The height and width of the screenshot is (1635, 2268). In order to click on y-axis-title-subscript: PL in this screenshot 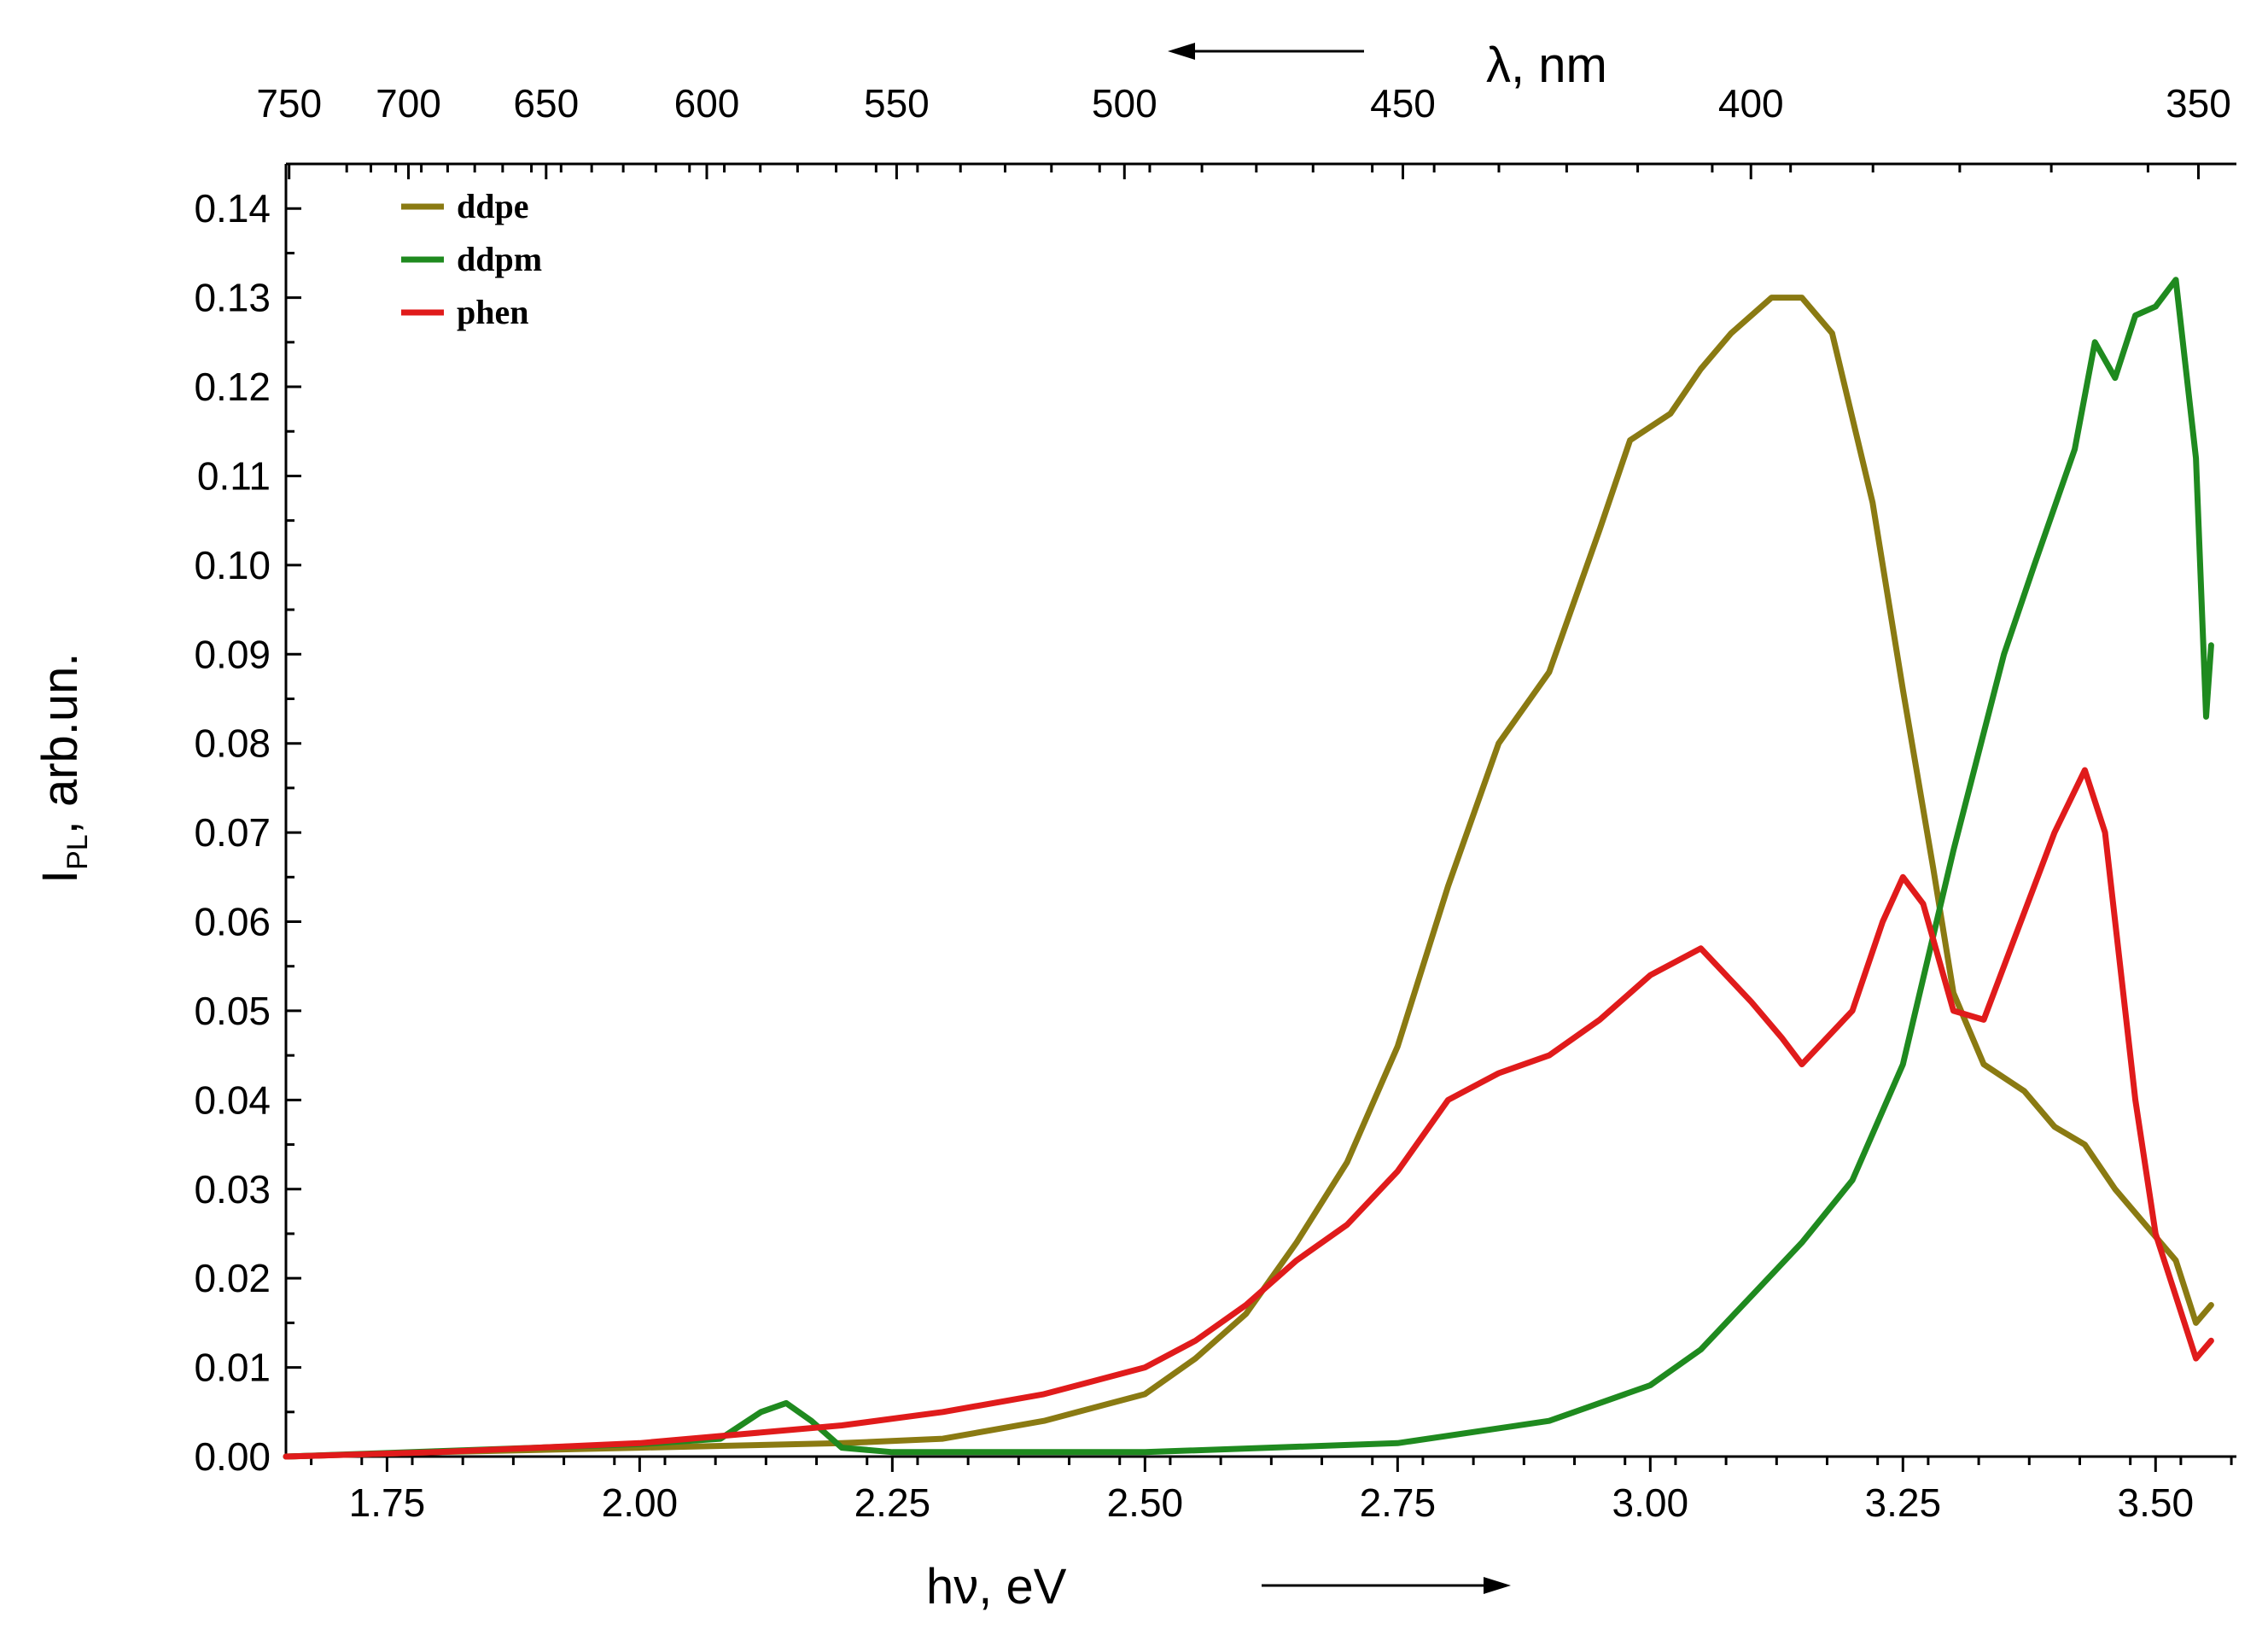, I will do `click(77, 852)`.